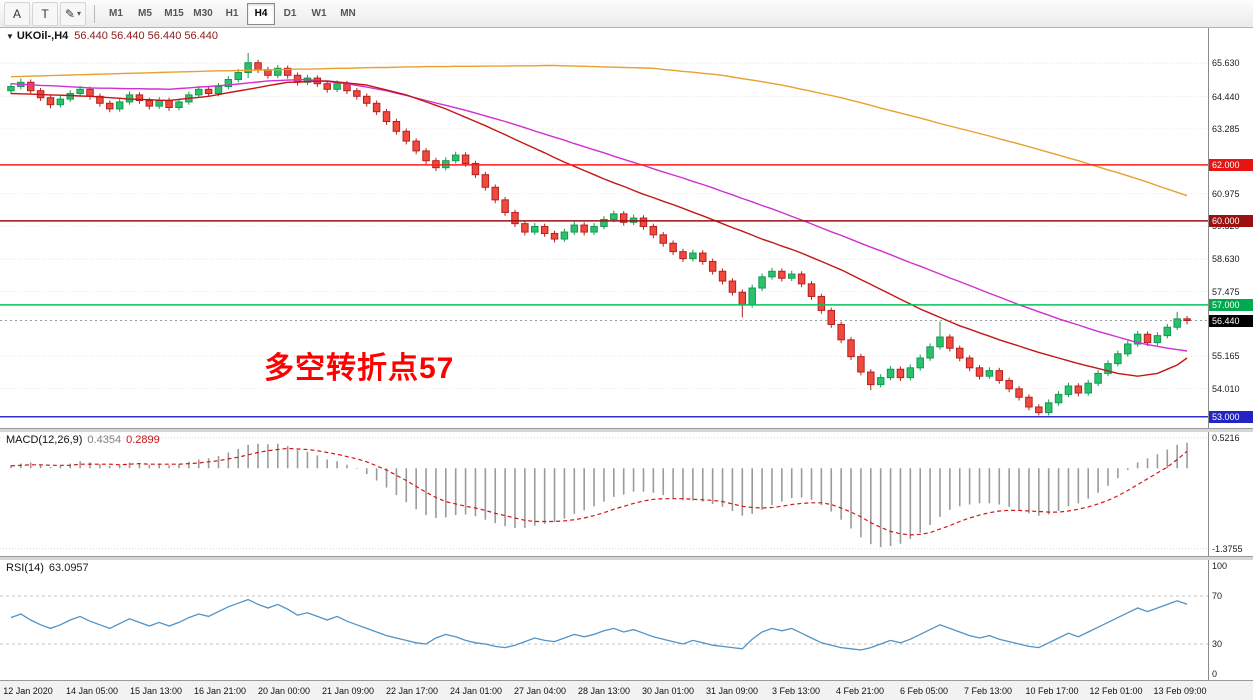 This screenshot has width=1253, height=700. I want to click on timeframe-m30: M30, so click(203, 13).